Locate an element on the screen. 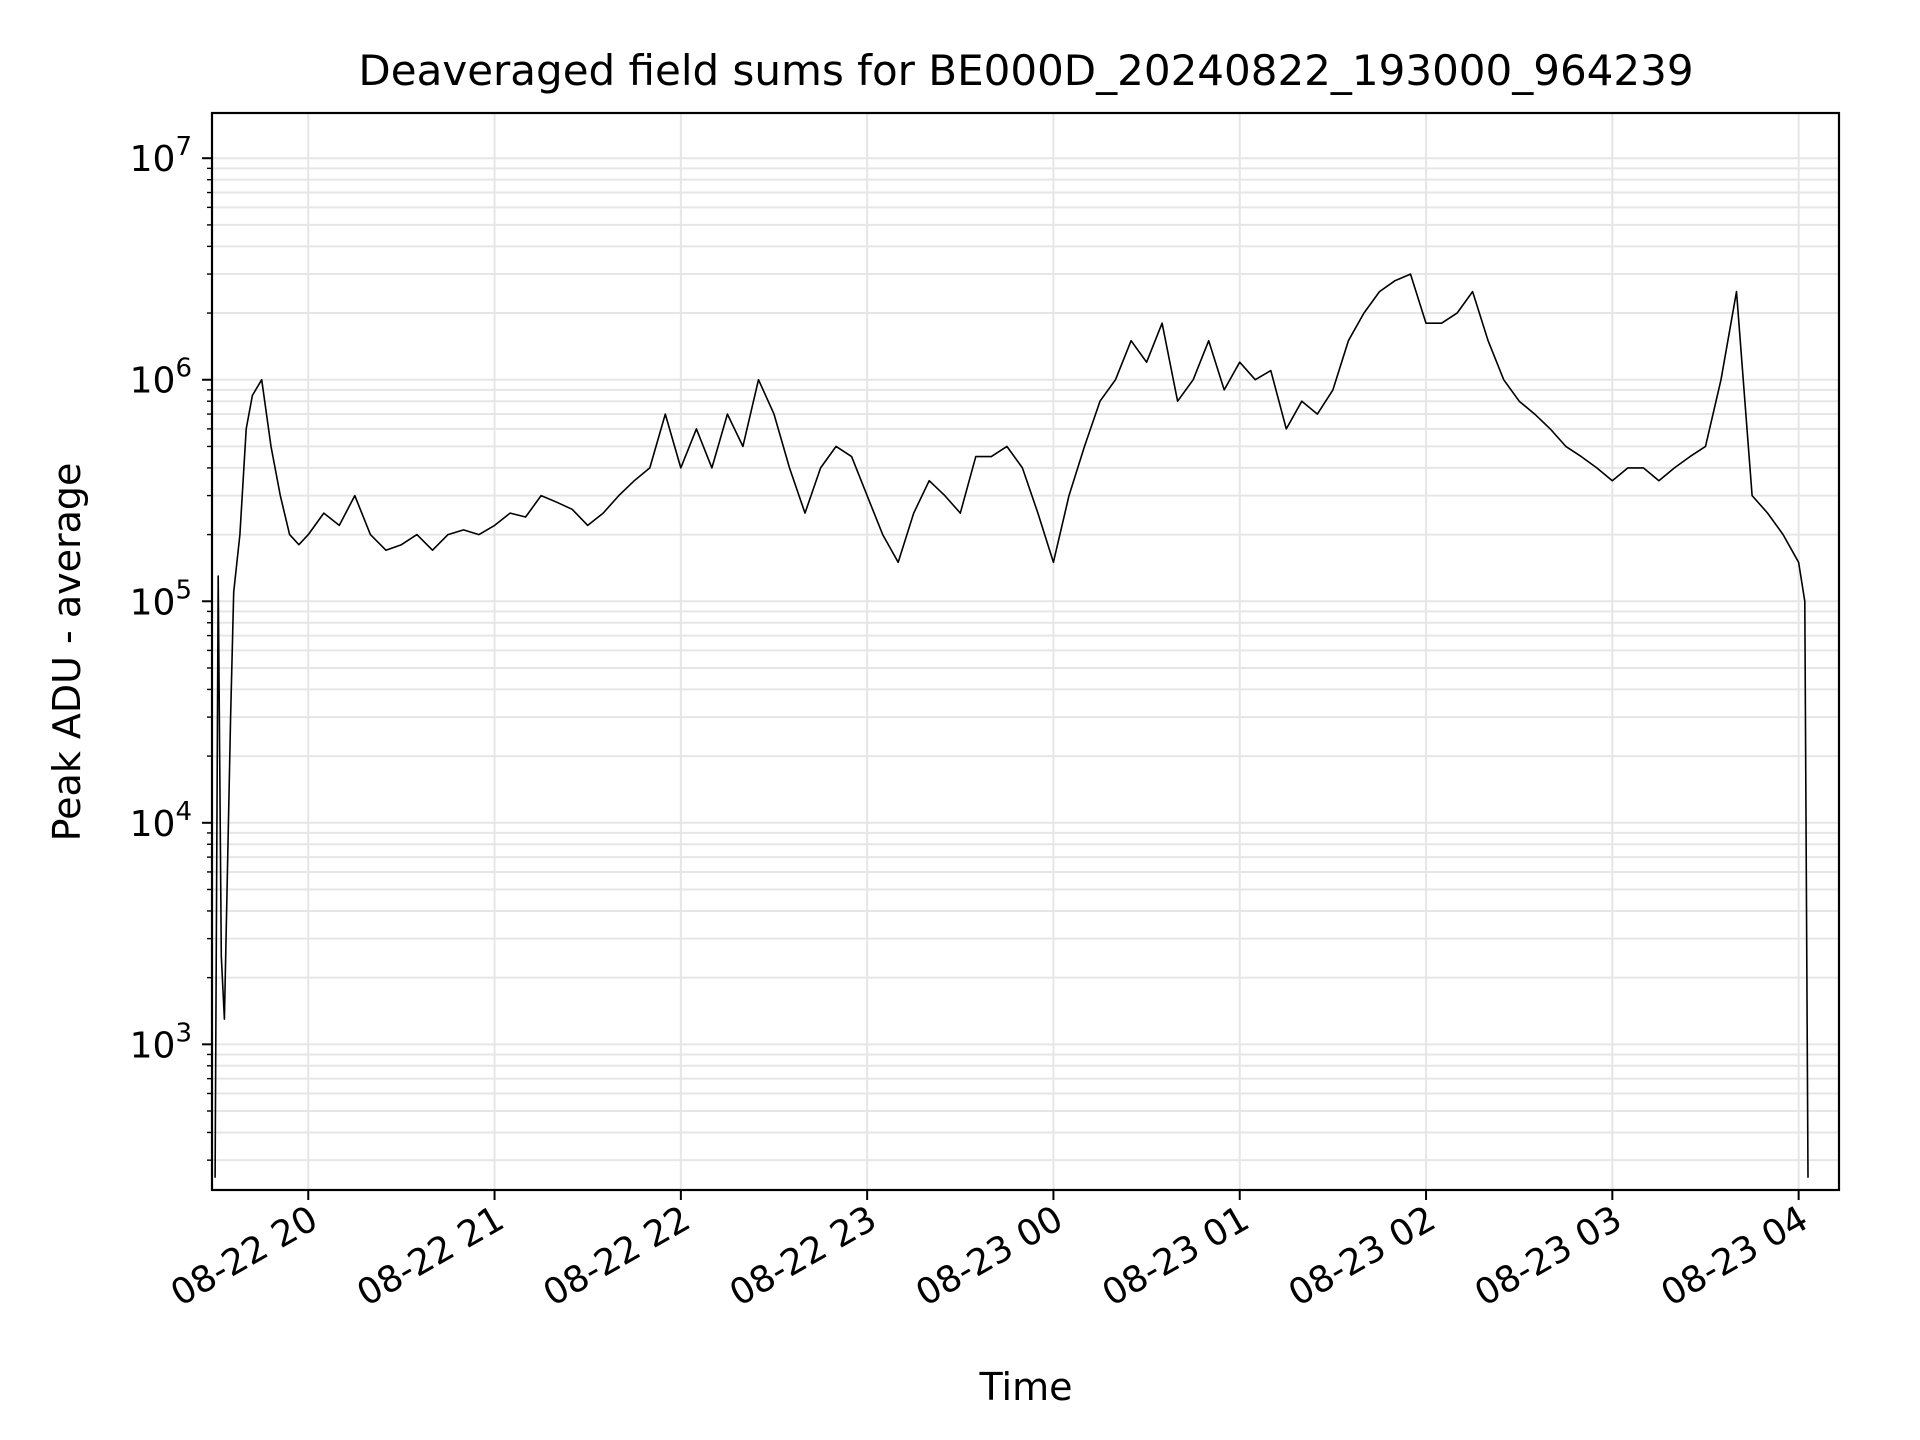 The width and height of the screenshot is (1920, 1440). x-axis-label: Time is located at coordinates (1026, 1387).